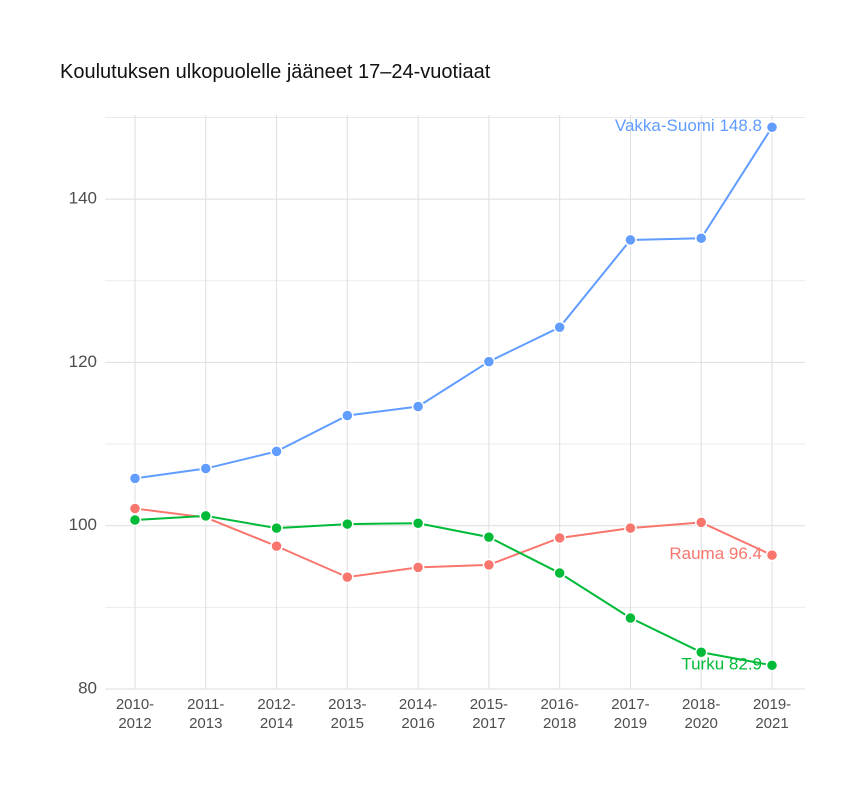 Image resolution: width=864 pixels, height=792 pixels. I want to click on x-tick-label: 2017-2019, so click(630, 714).